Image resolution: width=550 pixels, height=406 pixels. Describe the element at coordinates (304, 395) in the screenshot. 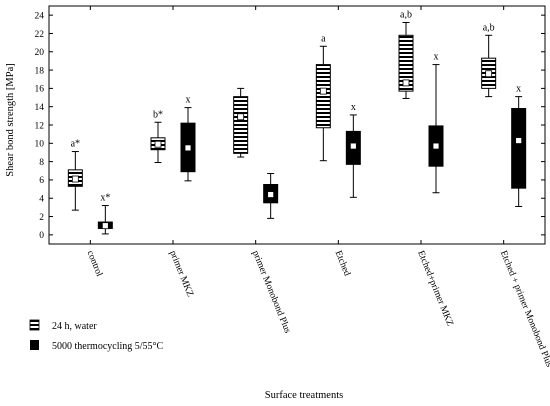

I see `x-axis-title: Surface treatments` at that location.